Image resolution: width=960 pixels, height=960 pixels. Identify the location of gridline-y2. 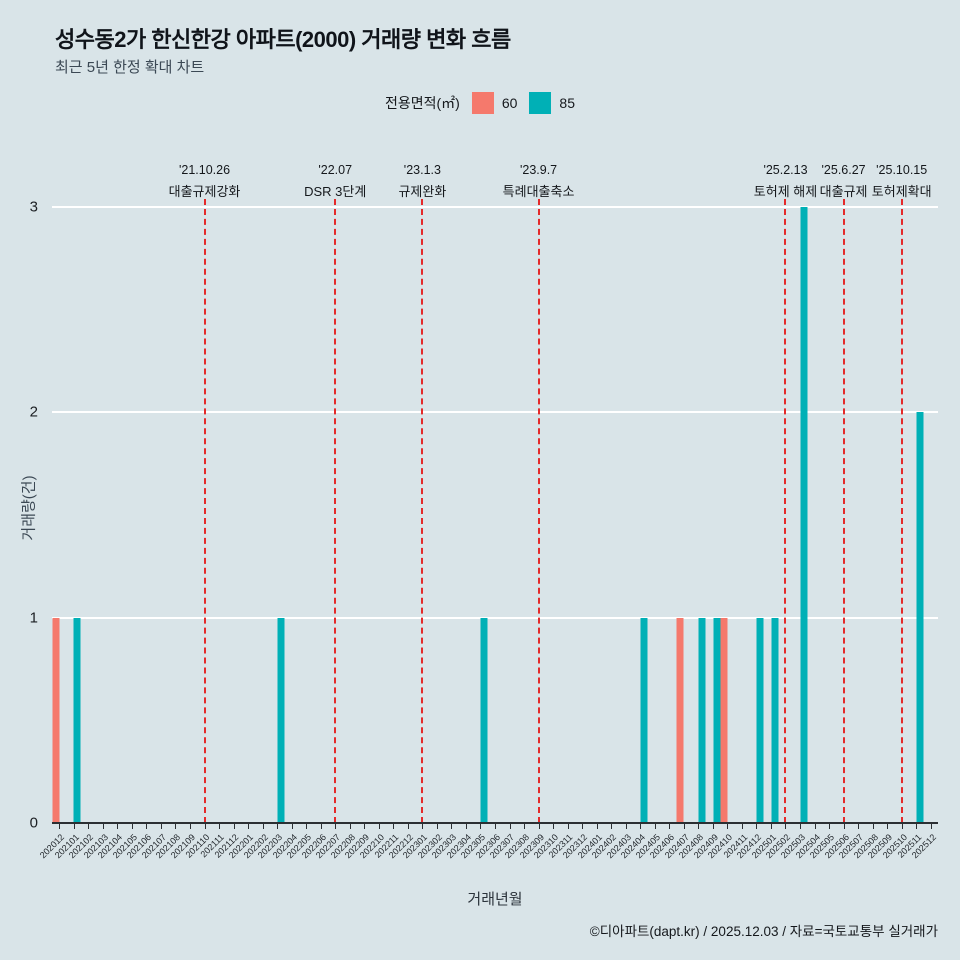
(495, 412).